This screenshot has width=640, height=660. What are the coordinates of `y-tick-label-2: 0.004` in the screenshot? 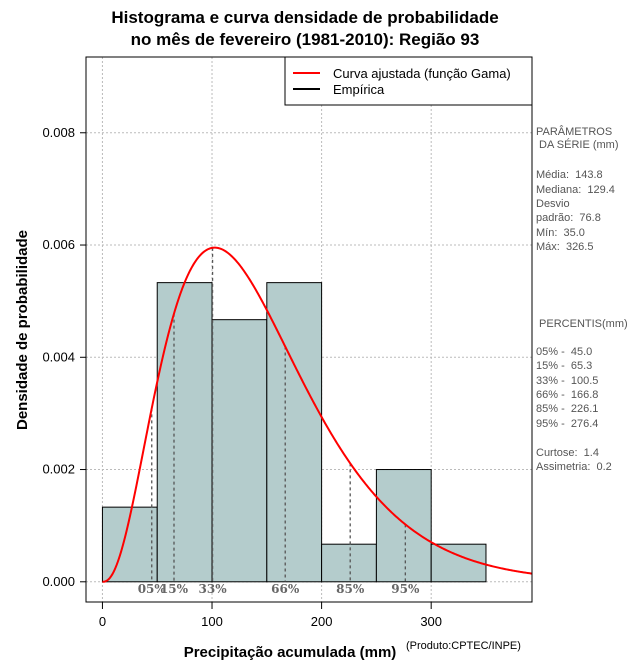 It's located at (58, 356).